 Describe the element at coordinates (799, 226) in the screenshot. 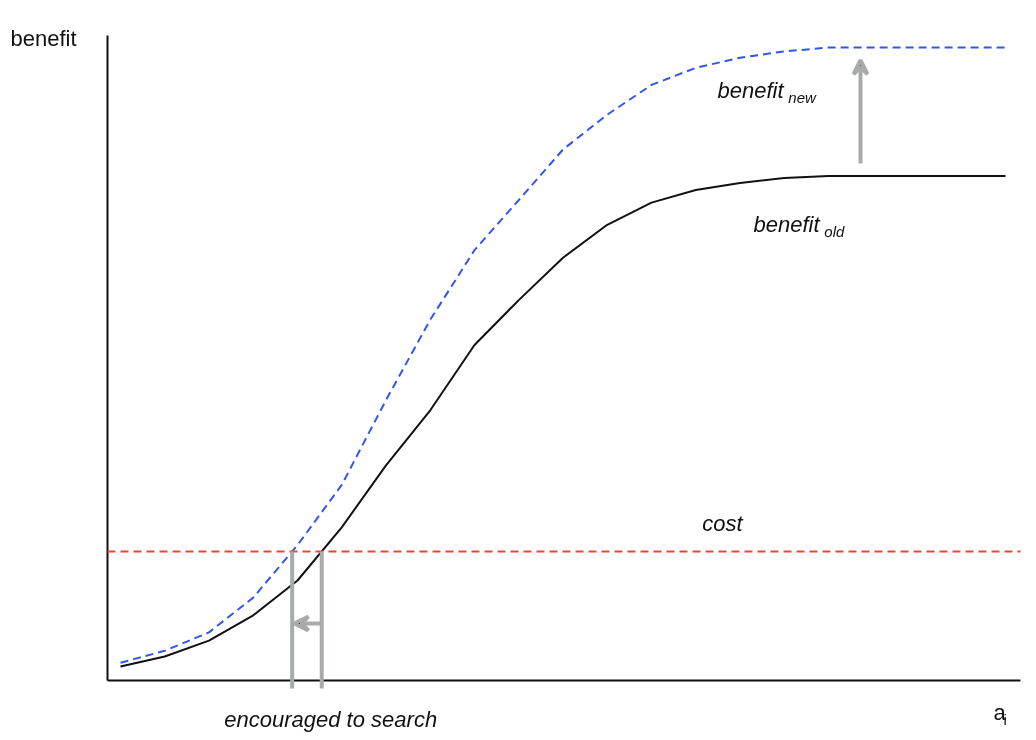

I see `series-label: benefitold` at that location.